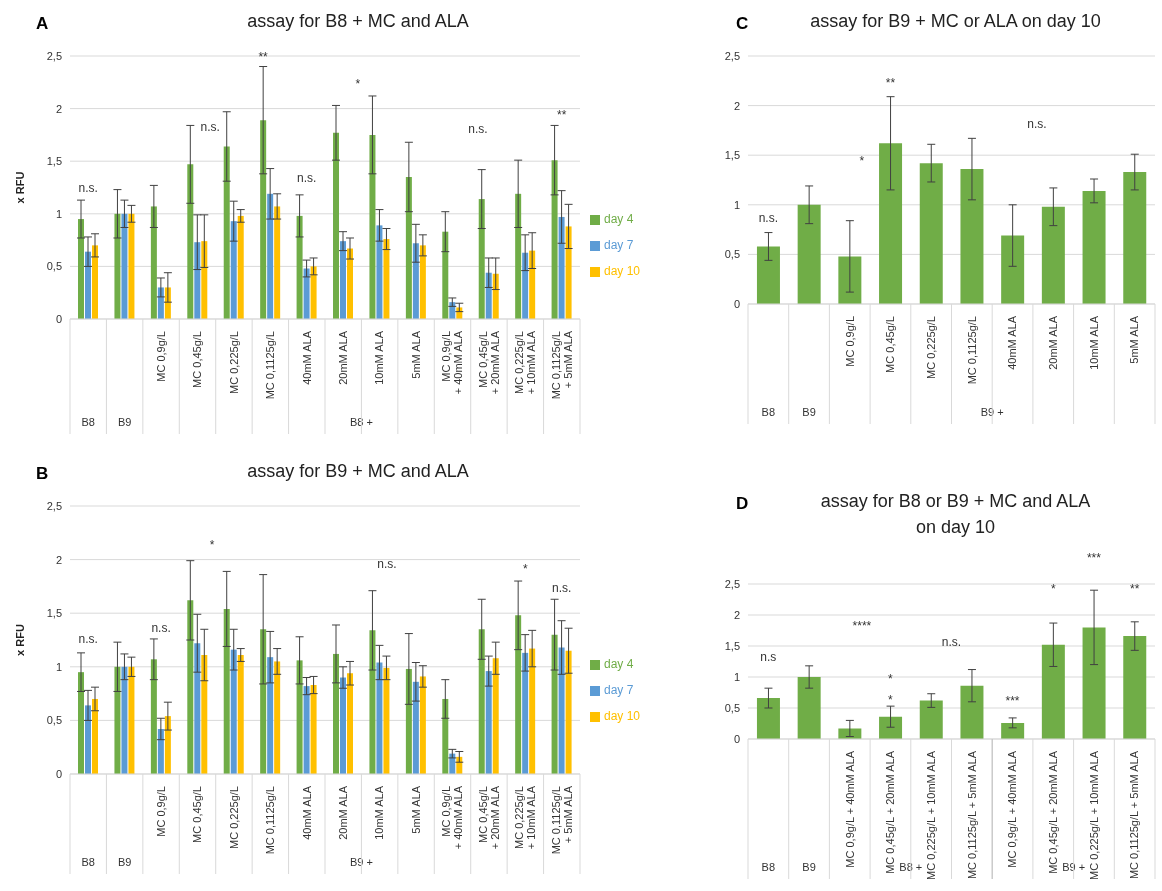 Image resolution: width=1162 pixels, height=891 pixels. I want to click on annotation: ***, so click(1012, 700).